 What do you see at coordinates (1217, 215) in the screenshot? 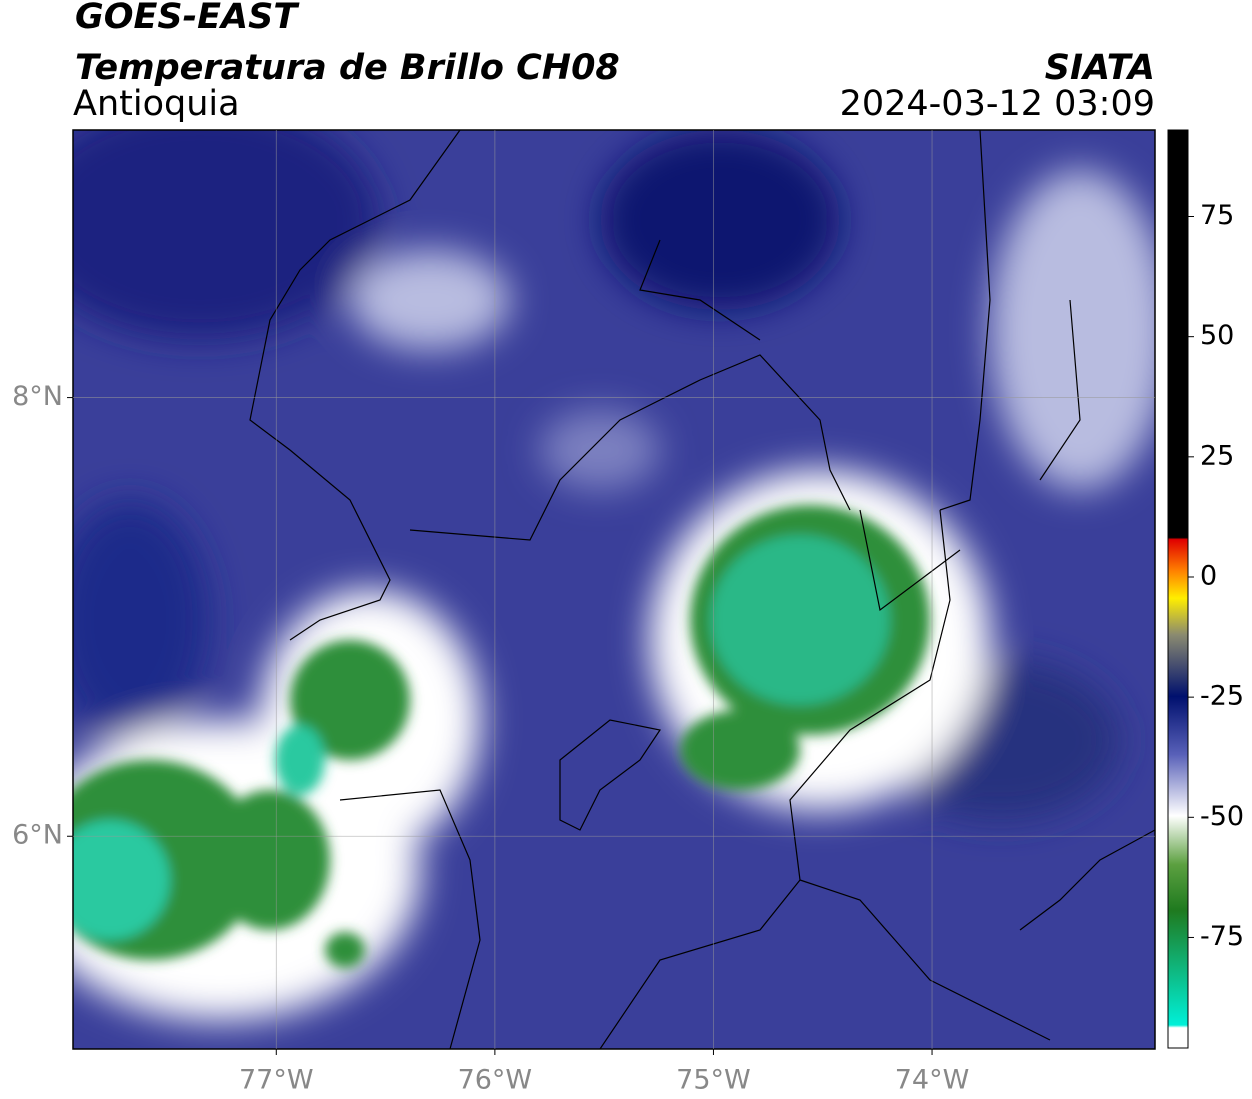
I see `colorbar-tick-label: 75` at bounding box center [1217, 215].